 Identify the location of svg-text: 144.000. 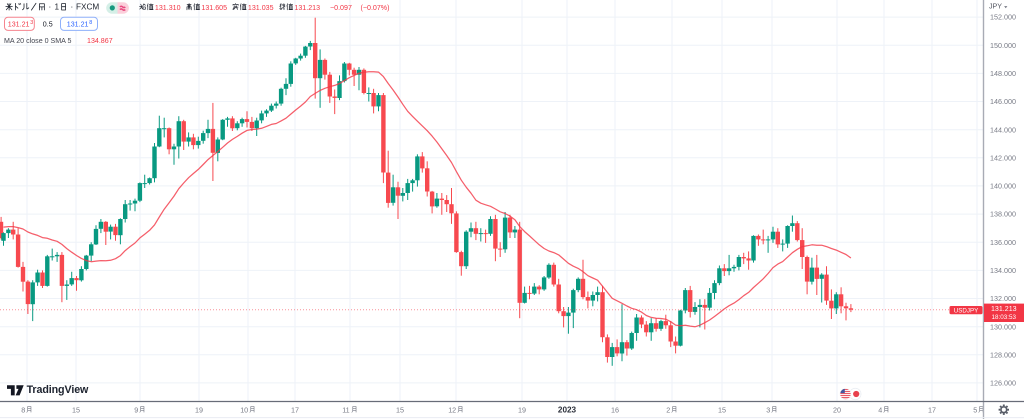
(1003, 129).